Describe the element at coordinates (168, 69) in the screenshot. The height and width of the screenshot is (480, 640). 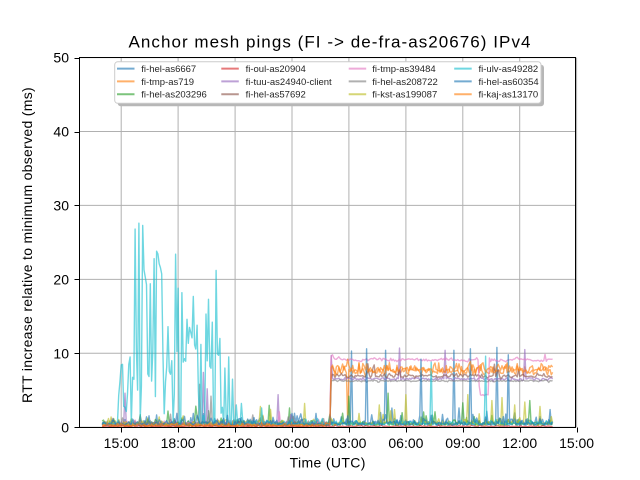
I see `svg-text: fi-hel-as6667` at that location.